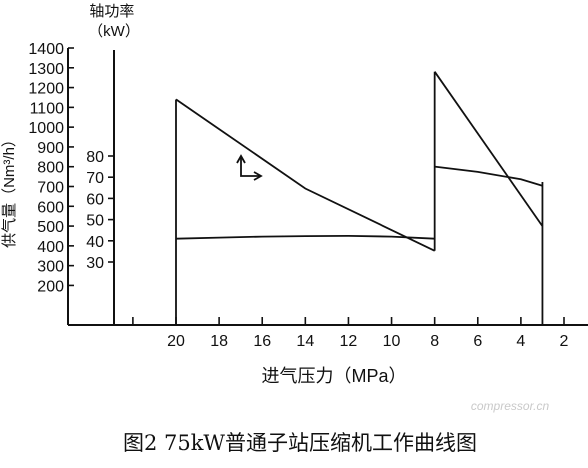  What do you see at coordinates (46, 49) in the screenshot?
I see `y-left-tick-label: 1400` at bounding box center [46, 49].